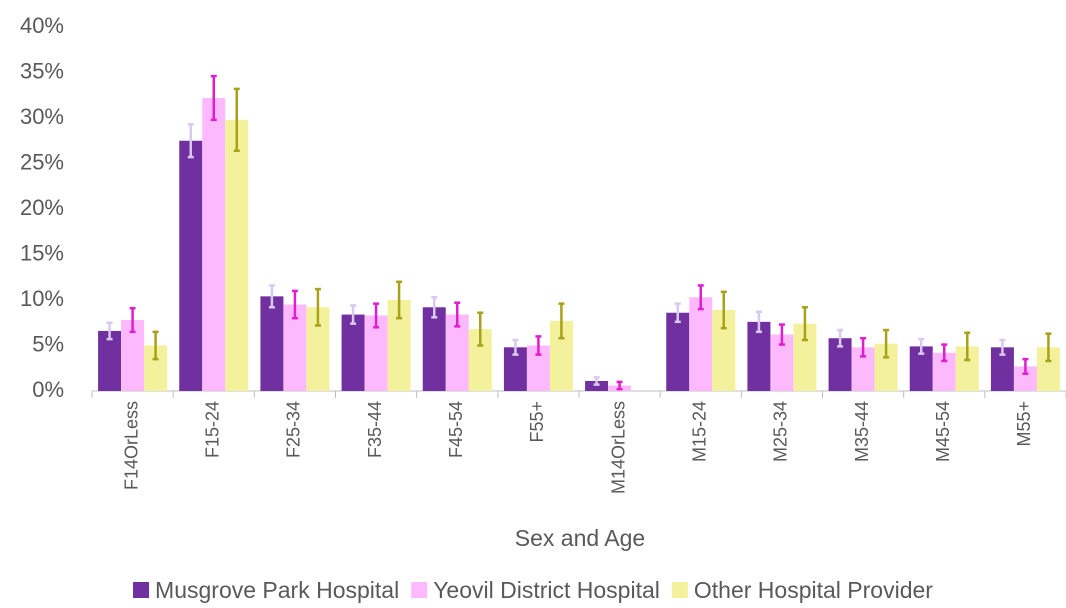 The image size is (1066, 608). Describe the element at coordinates (943, 431) in the screenshot. I see `x-tick-label: M45-54` at that location.